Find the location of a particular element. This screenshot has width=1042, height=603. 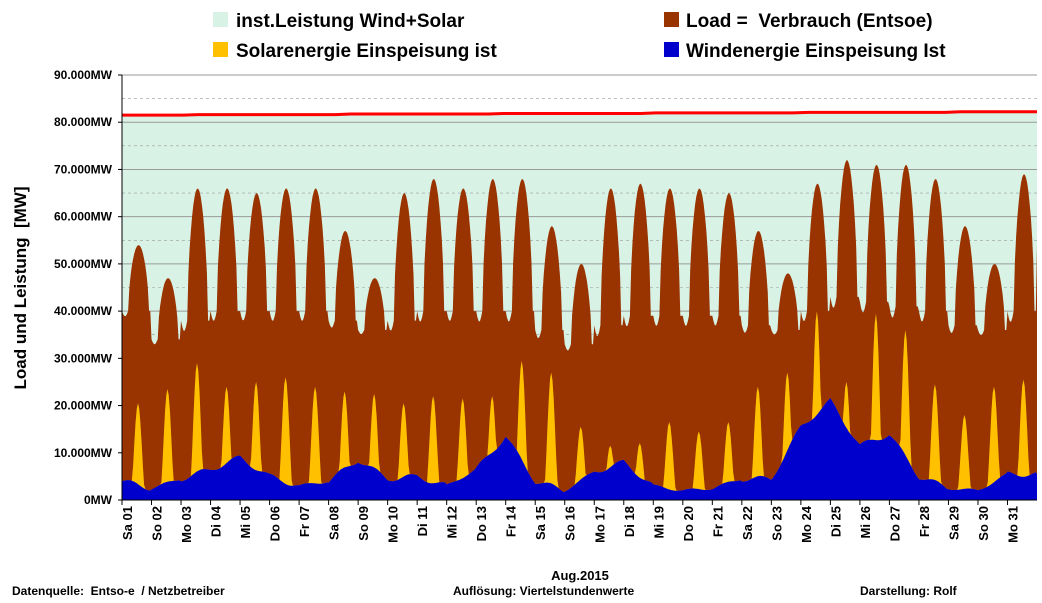

x-tick-label: Mo 03 is located at coordinates (186, 524).